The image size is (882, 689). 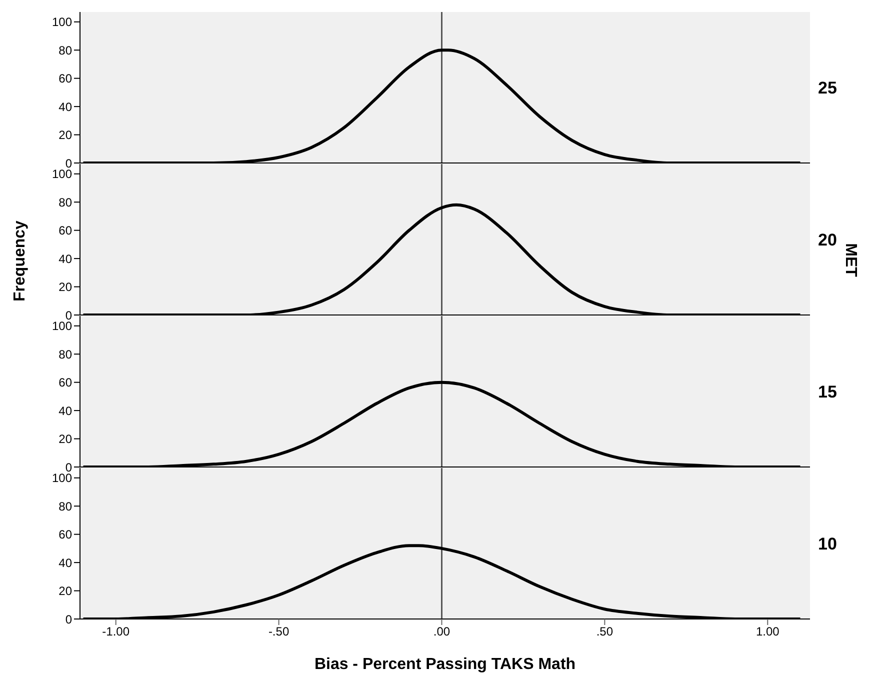 What do you see at coordinates (116, 631) in the screenshot?
I see `x-tick-label: -1.00` at bounding box center [116, 631].